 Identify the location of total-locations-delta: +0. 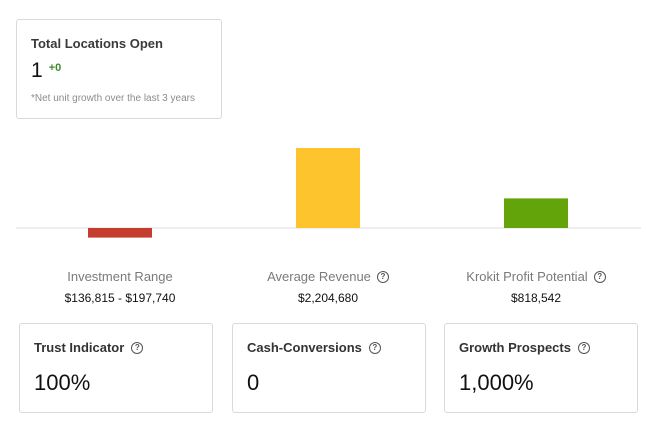
(55, 68).